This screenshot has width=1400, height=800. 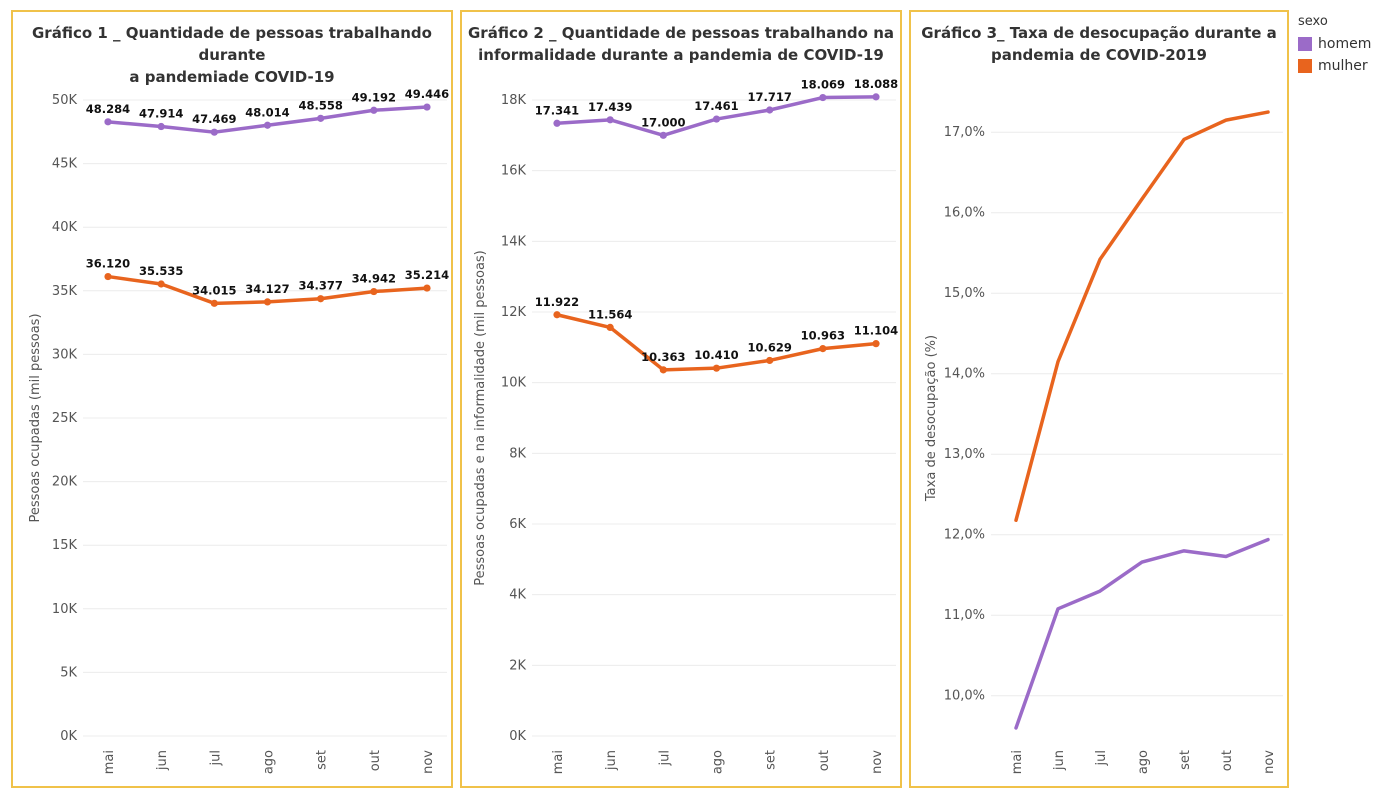 I want to click on y-tick-label: 10K, so click(x=65, y=609).